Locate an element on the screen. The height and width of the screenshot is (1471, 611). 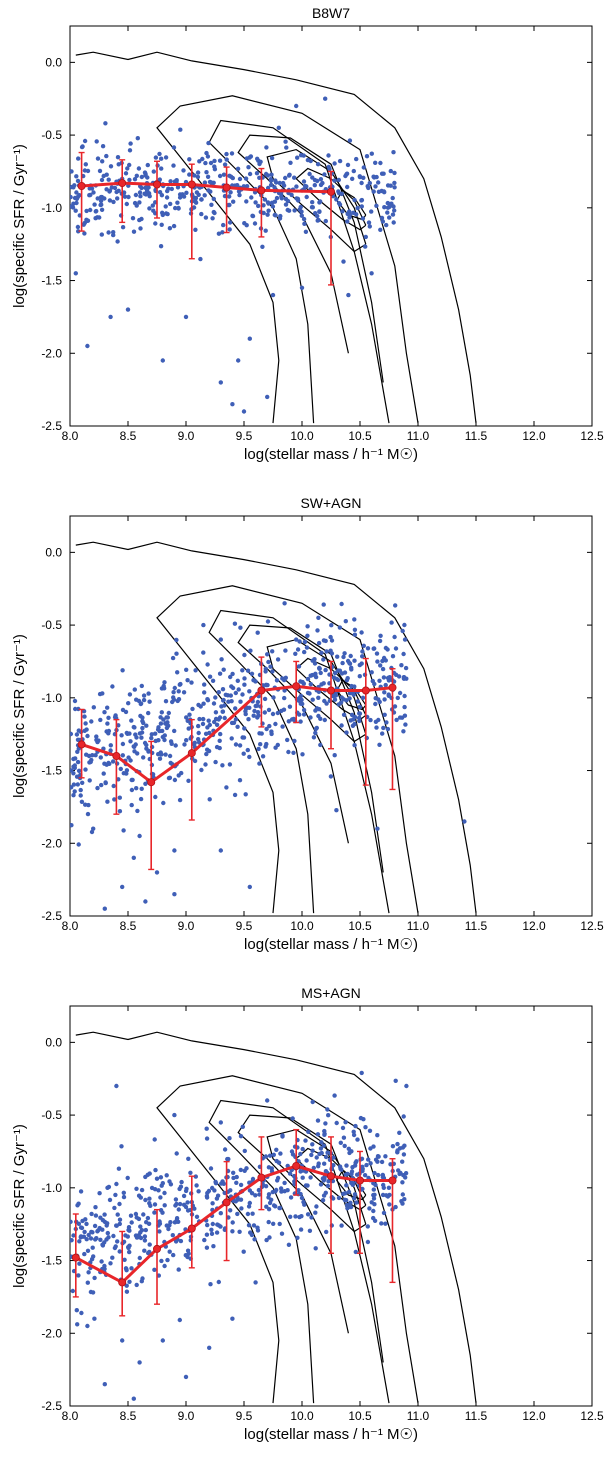
x-tick-label: 9.0 is located at coordinates (186, 436).